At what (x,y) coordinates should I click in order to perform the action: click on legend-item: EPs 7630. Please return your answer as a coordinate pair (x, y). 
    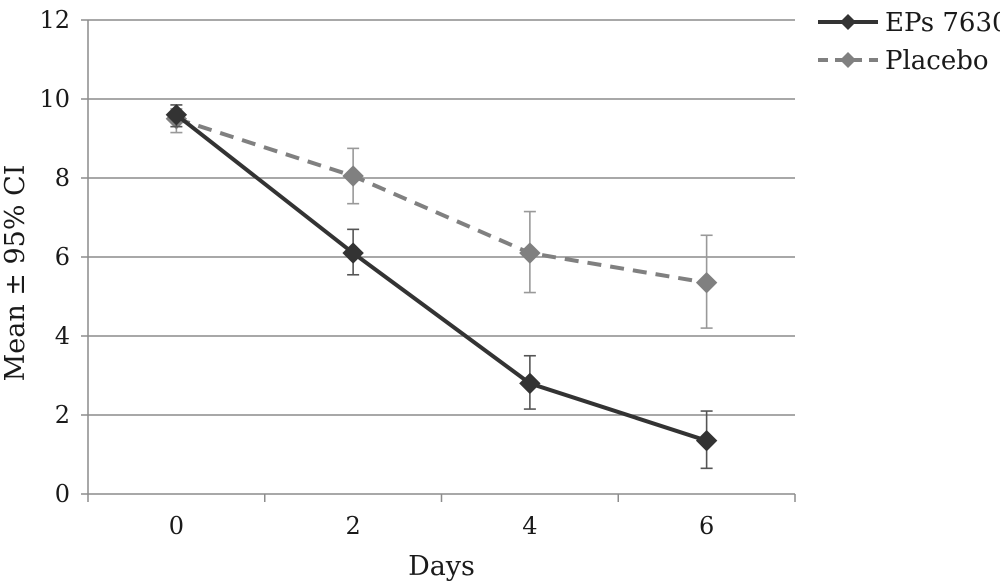
    Looking at the image, I should click on (909, 23).